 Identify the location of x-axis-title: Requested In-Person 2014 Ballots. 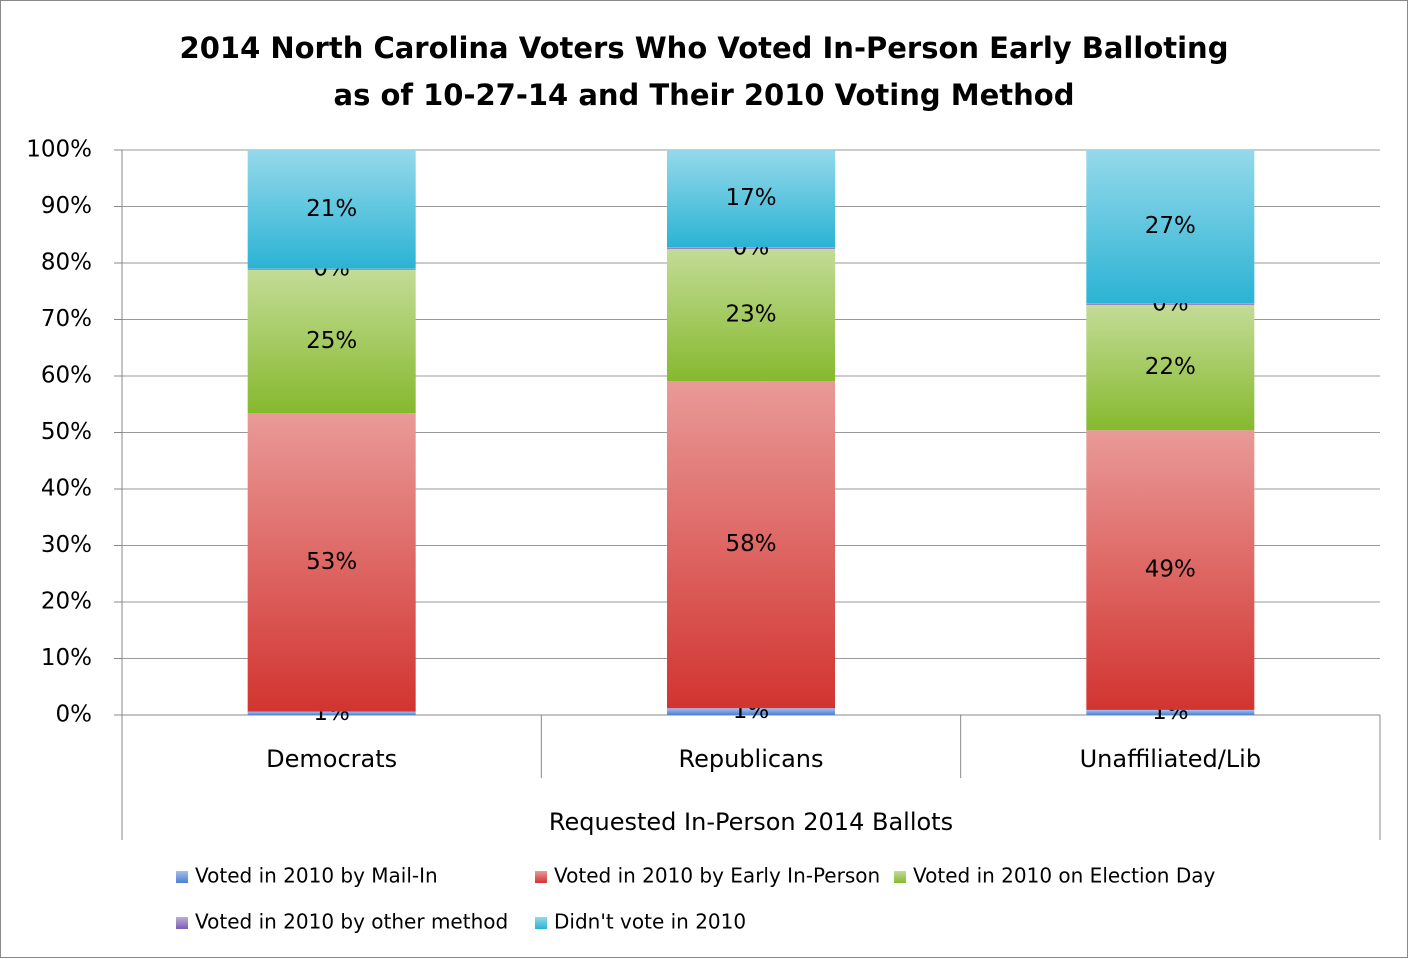
(751, 822).